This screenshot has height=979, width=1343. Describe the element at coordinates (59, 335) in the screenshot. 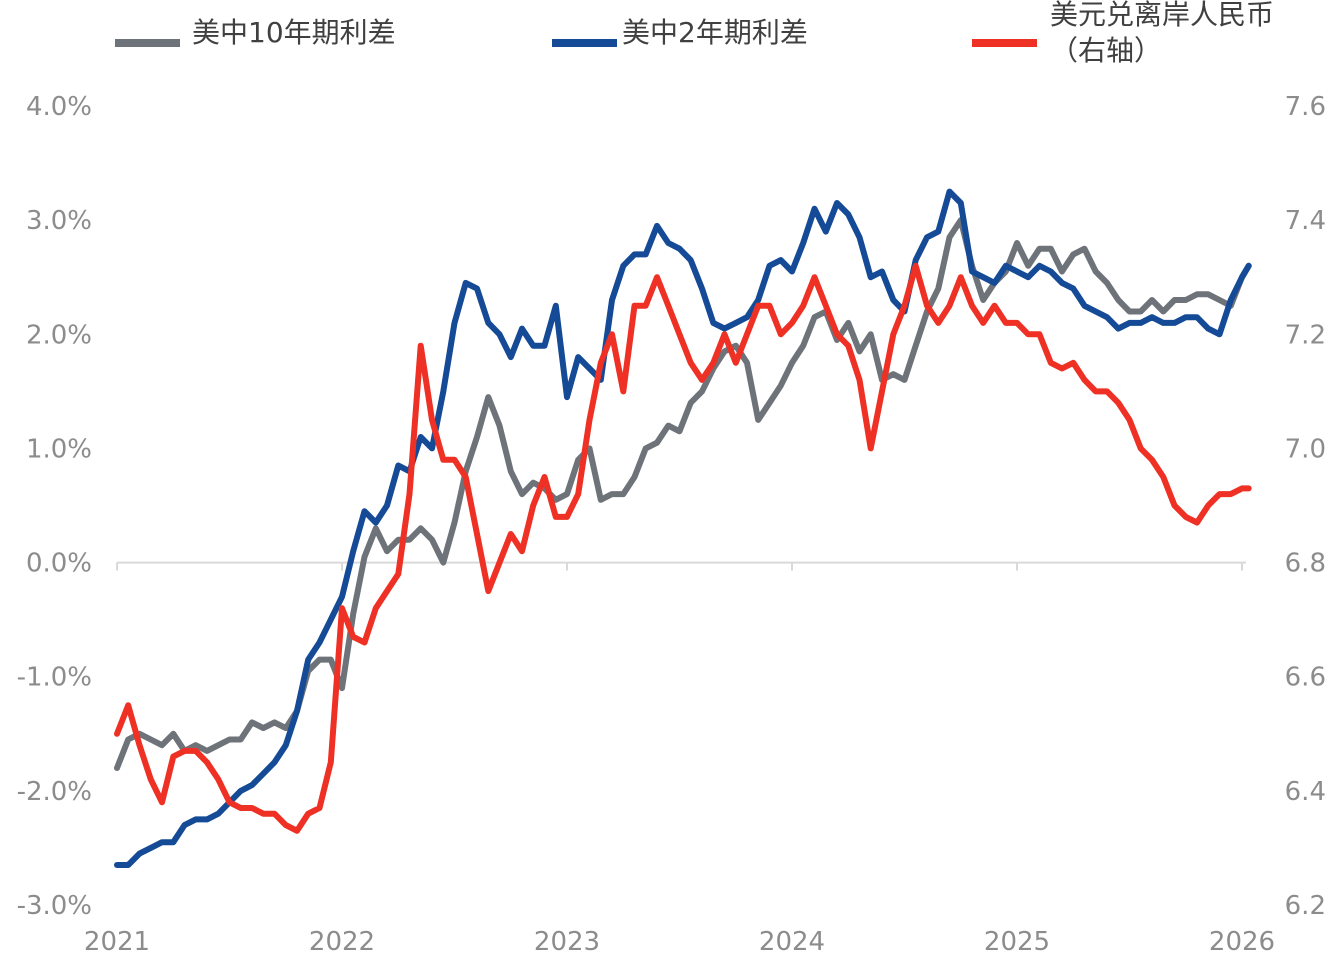

I see `left-axis-tick-label: 2.0%` at that location.